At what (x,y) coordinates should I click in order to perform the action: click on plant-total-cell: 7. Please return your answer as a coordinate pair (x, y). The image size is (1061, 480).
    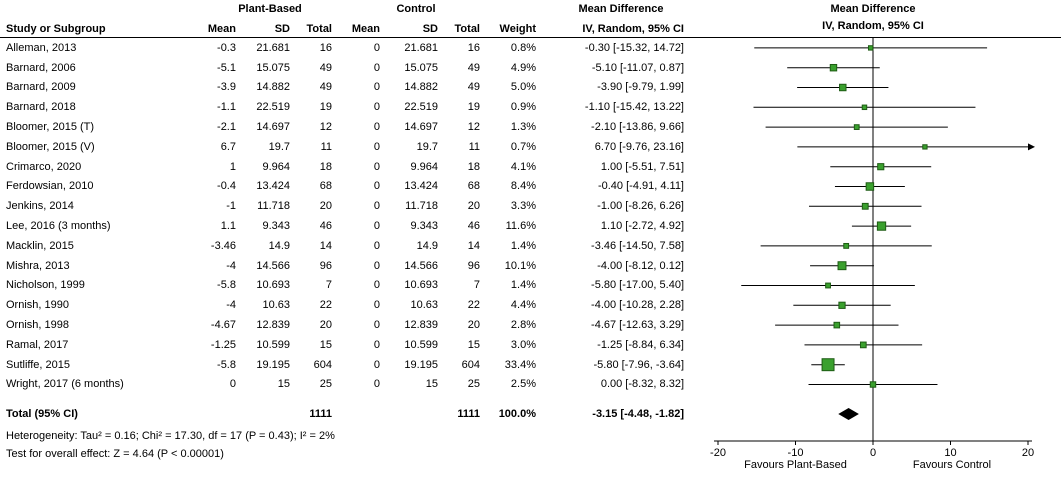
    Looking at the image, I should click on (328, 285).